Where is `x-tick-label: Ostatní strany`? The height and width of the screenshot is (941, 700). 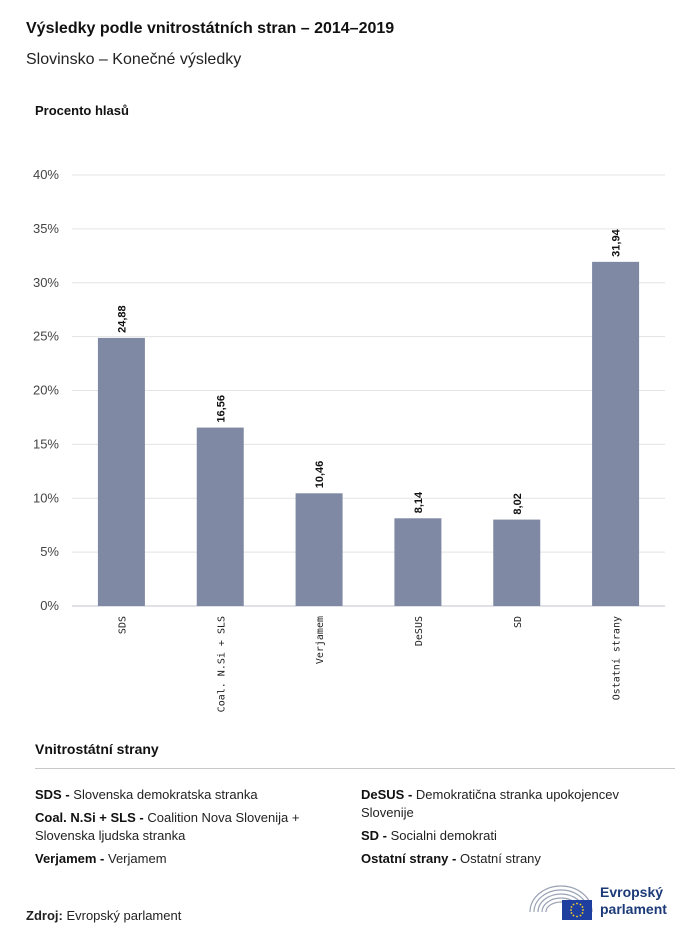 x-tick-label: Ostatní strany is located at coordinates (617, 658).